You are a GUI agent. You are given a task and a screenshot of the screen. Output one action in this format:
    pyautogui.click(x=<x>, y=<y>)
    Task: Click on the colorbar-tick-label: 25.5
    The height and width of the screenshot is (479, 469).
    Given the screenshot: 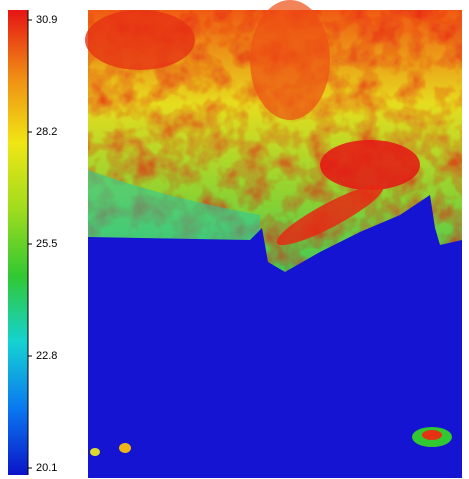 What is the action you would take?
    pyautogui.click(x=46, y=244)
    